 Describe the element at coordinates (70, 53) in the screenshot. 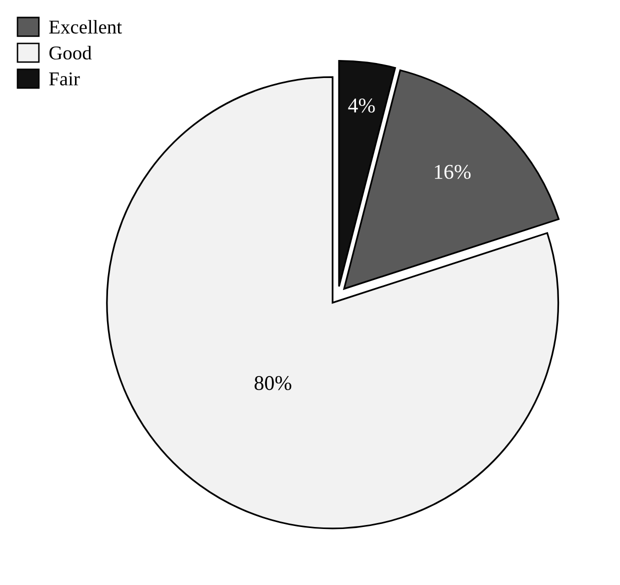

I see `legend-label: Good` at that location.